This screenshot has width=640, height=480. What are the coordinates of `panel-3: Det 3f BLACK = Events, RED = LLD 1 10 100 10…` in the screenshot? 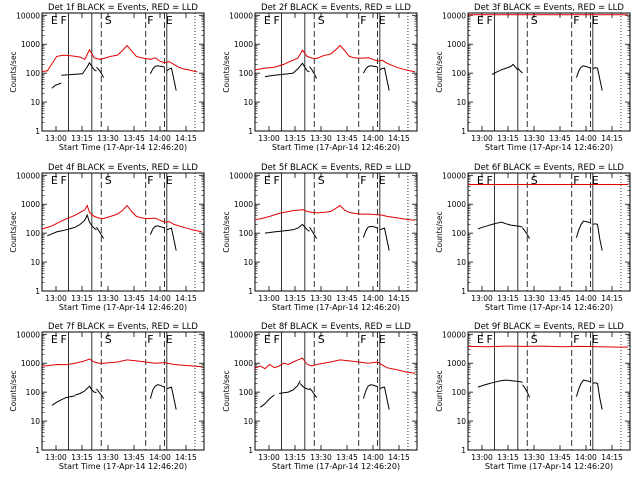 It's located at (533, 77).